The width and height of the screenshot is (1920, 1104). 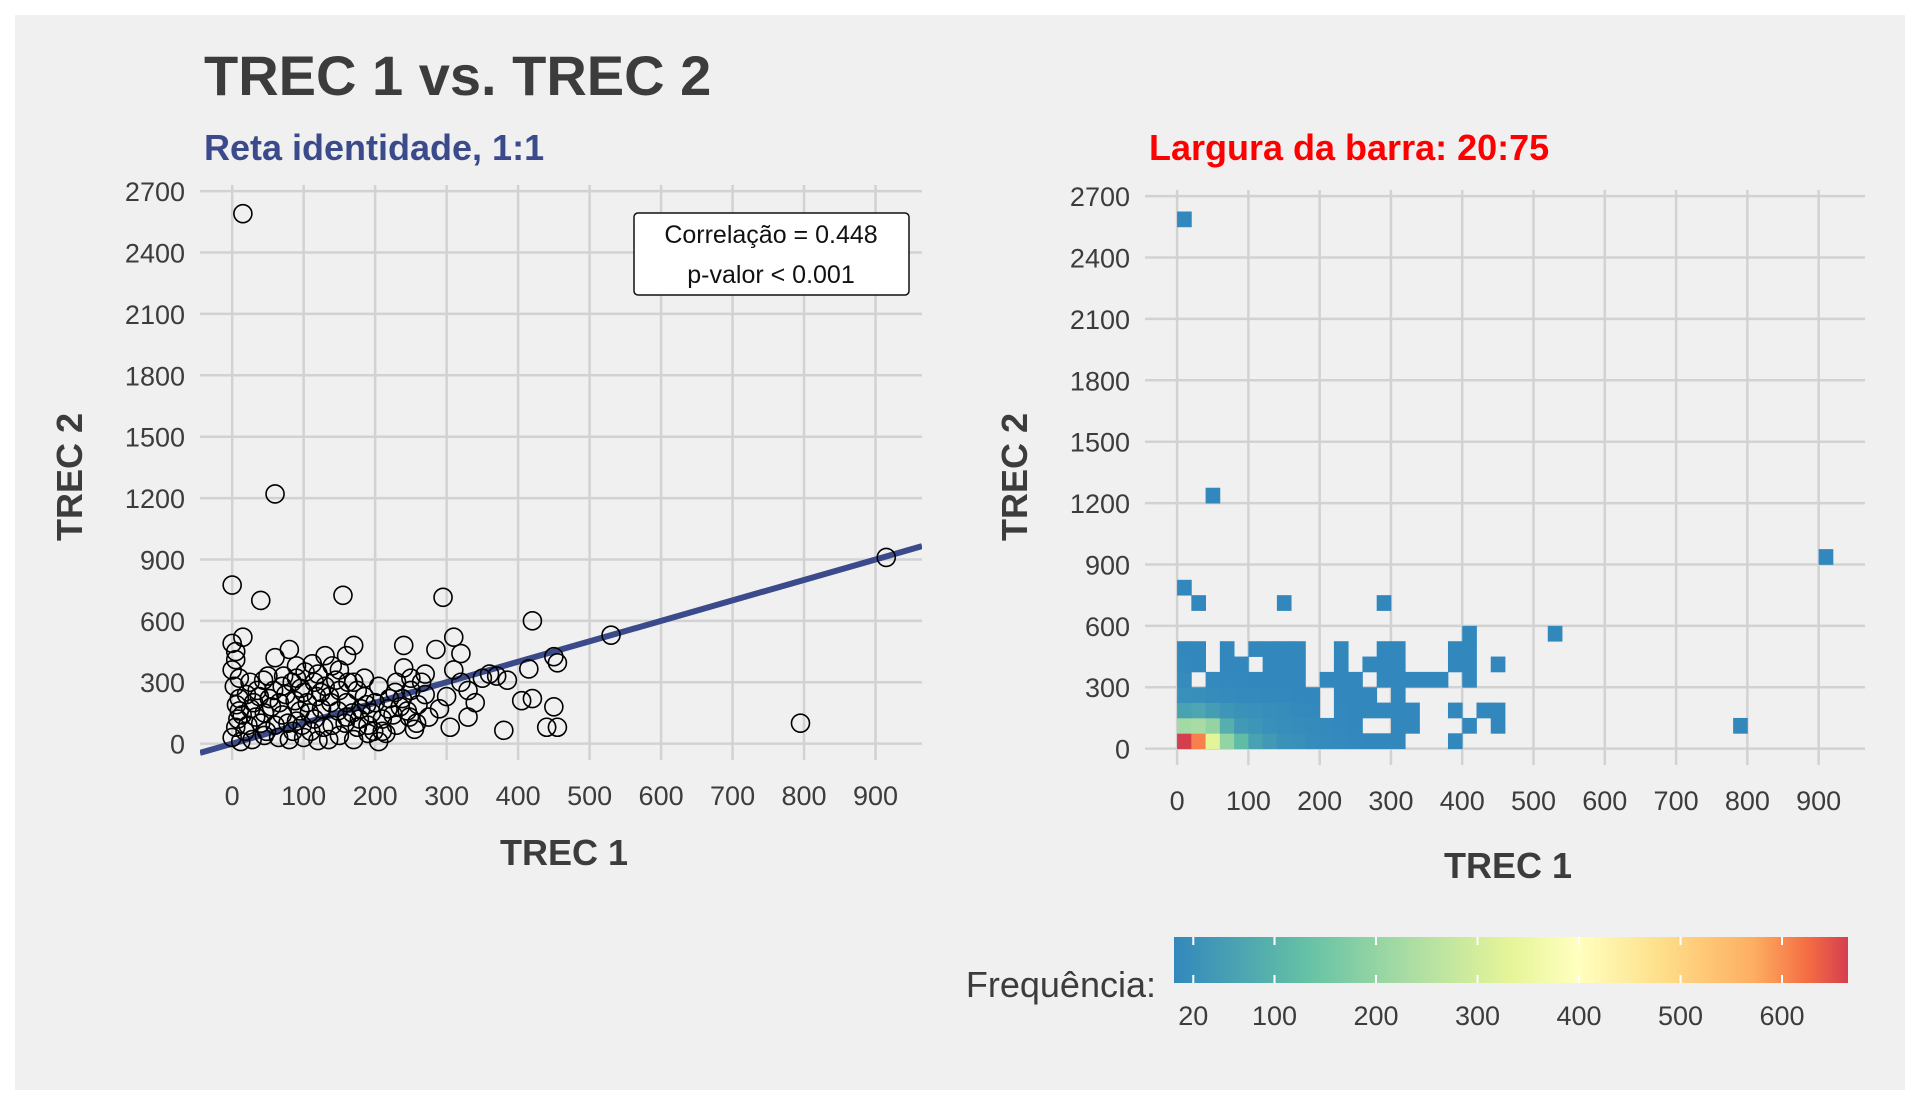 I want to click on y-tick-label: 0, so click(x=177, y=745).